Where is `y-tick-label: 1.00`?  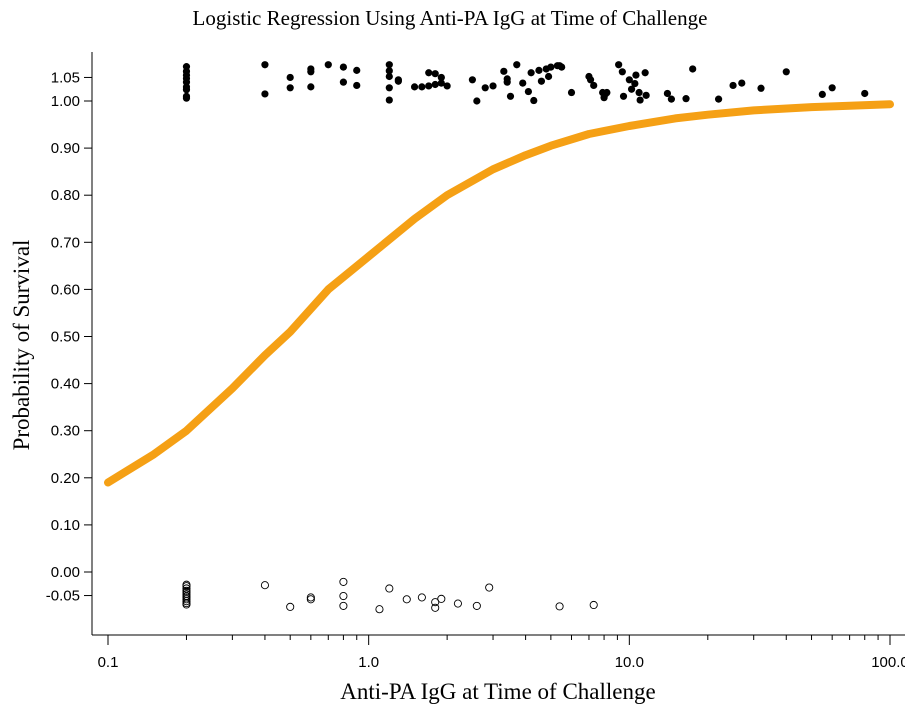 y-tick-label: 1.00 is located at coordinates (65, 101).